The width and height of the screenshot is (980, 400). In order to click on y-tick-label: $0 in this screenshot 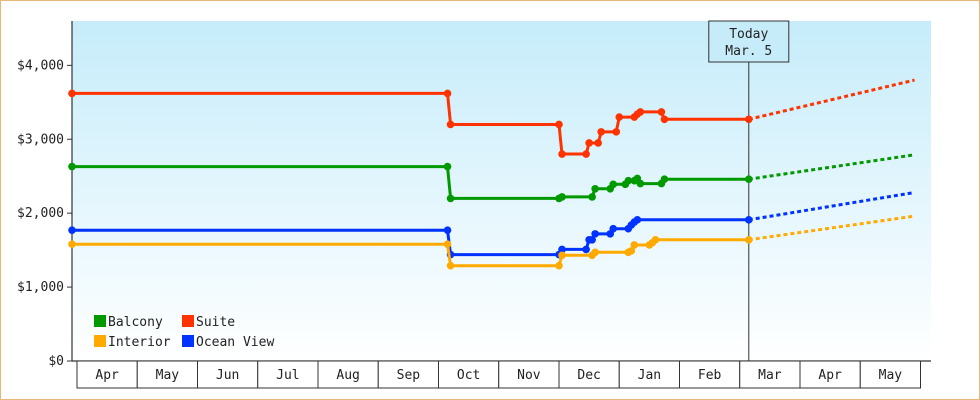, I will do `click(56, 361)`.